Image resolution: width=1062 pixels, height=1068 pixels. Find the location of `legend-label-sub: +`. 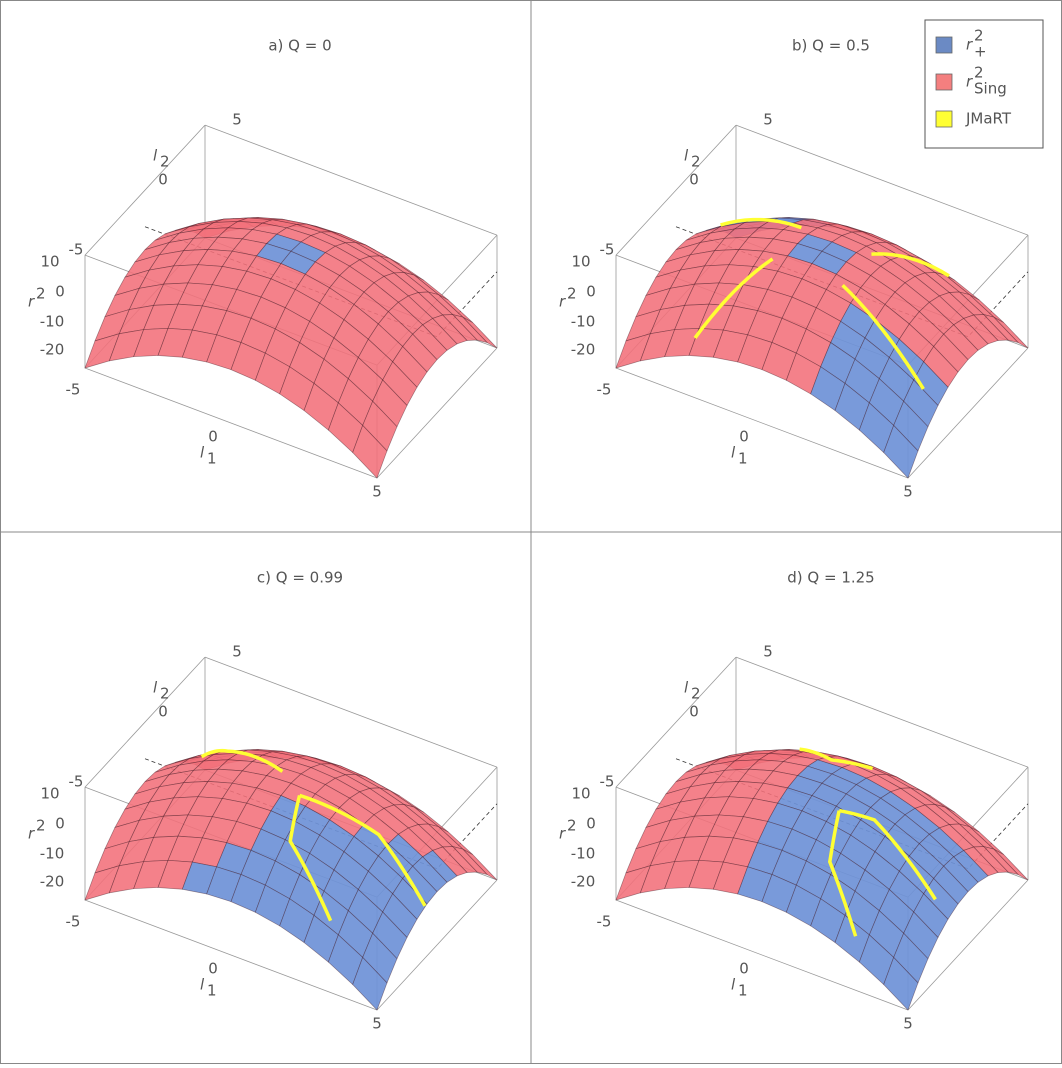

legend-label-sub: + is located at coordinates (980, 52).